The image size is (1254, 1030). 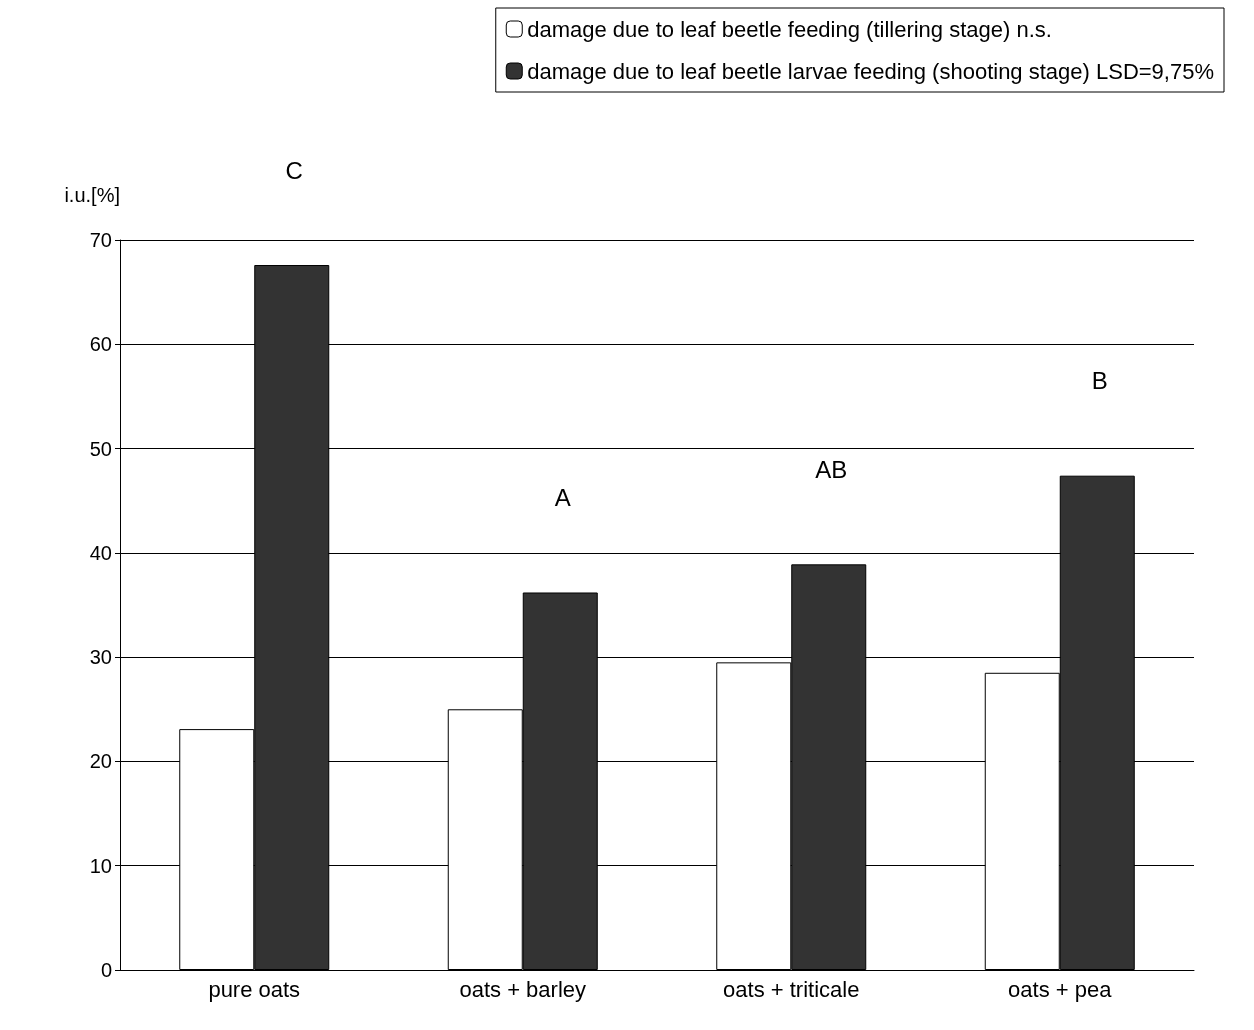 What do you see at coordinates (1060, 989) in the screenshot?
I see `x-tick-label: oats + pea` at bounding box center [1060, 989].